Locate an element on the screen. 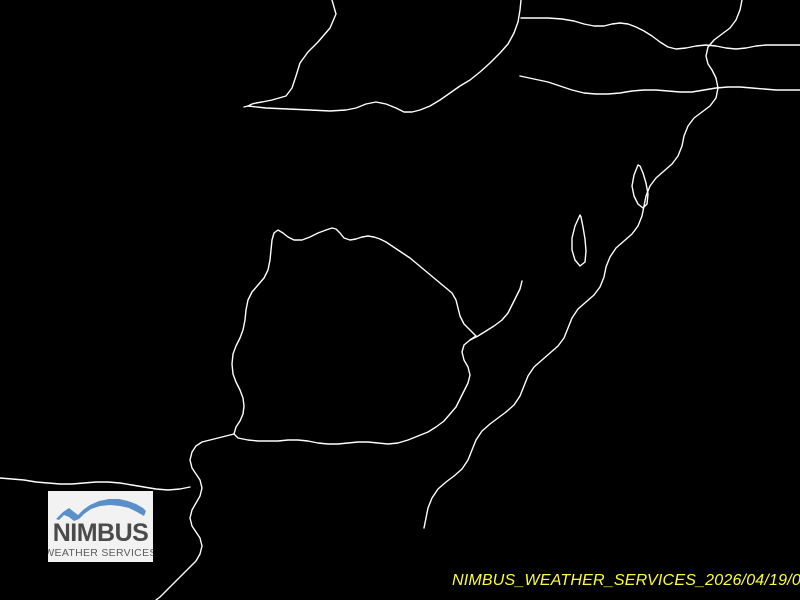  logo-title: NIMBUS is located at coordinates (100, 533).